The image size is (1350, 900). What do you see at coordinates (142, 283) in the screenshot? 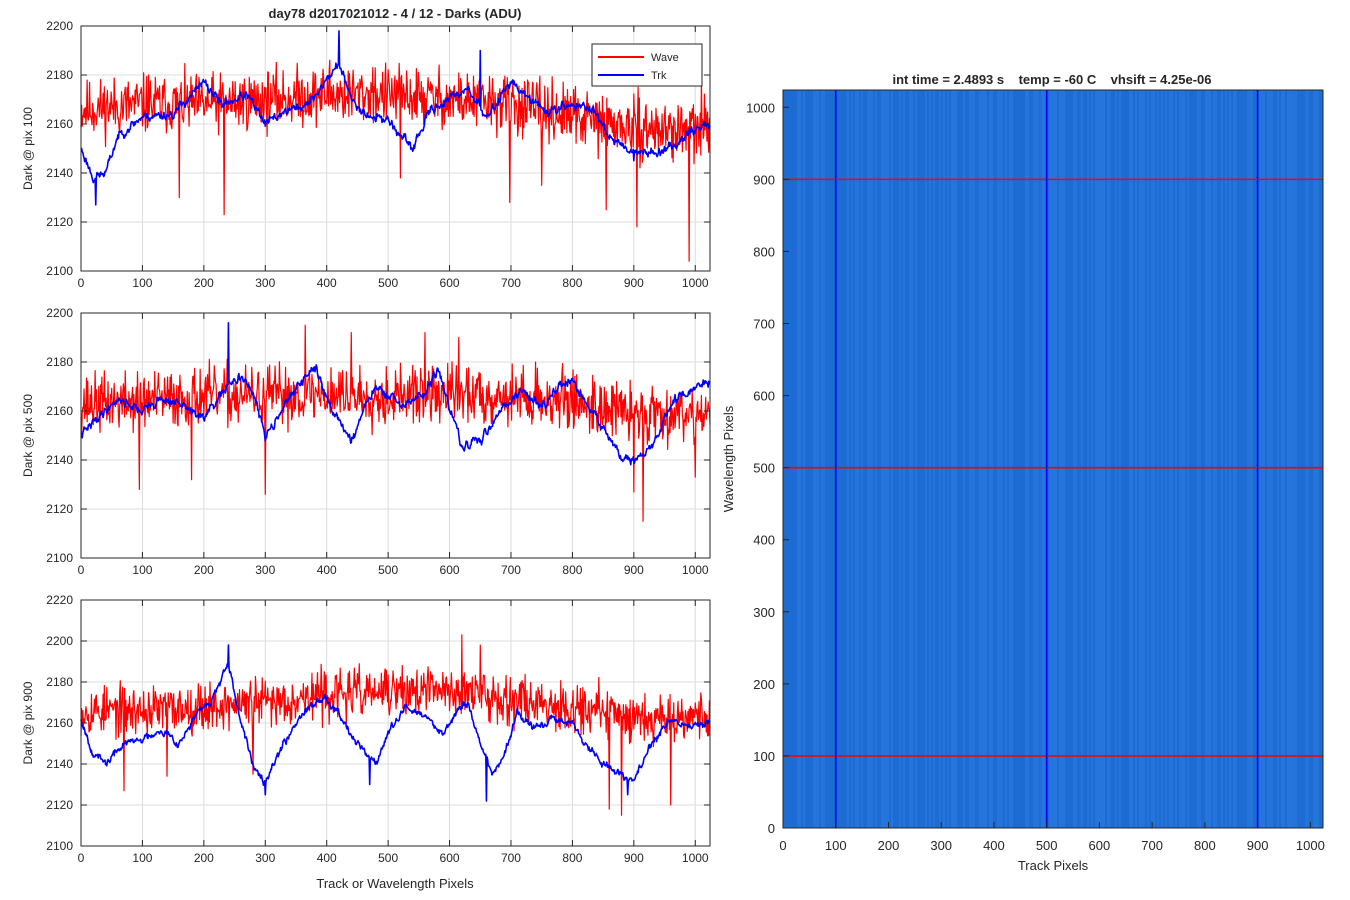
I see `x-tick-label: 100` at bounding box center [142, 283].